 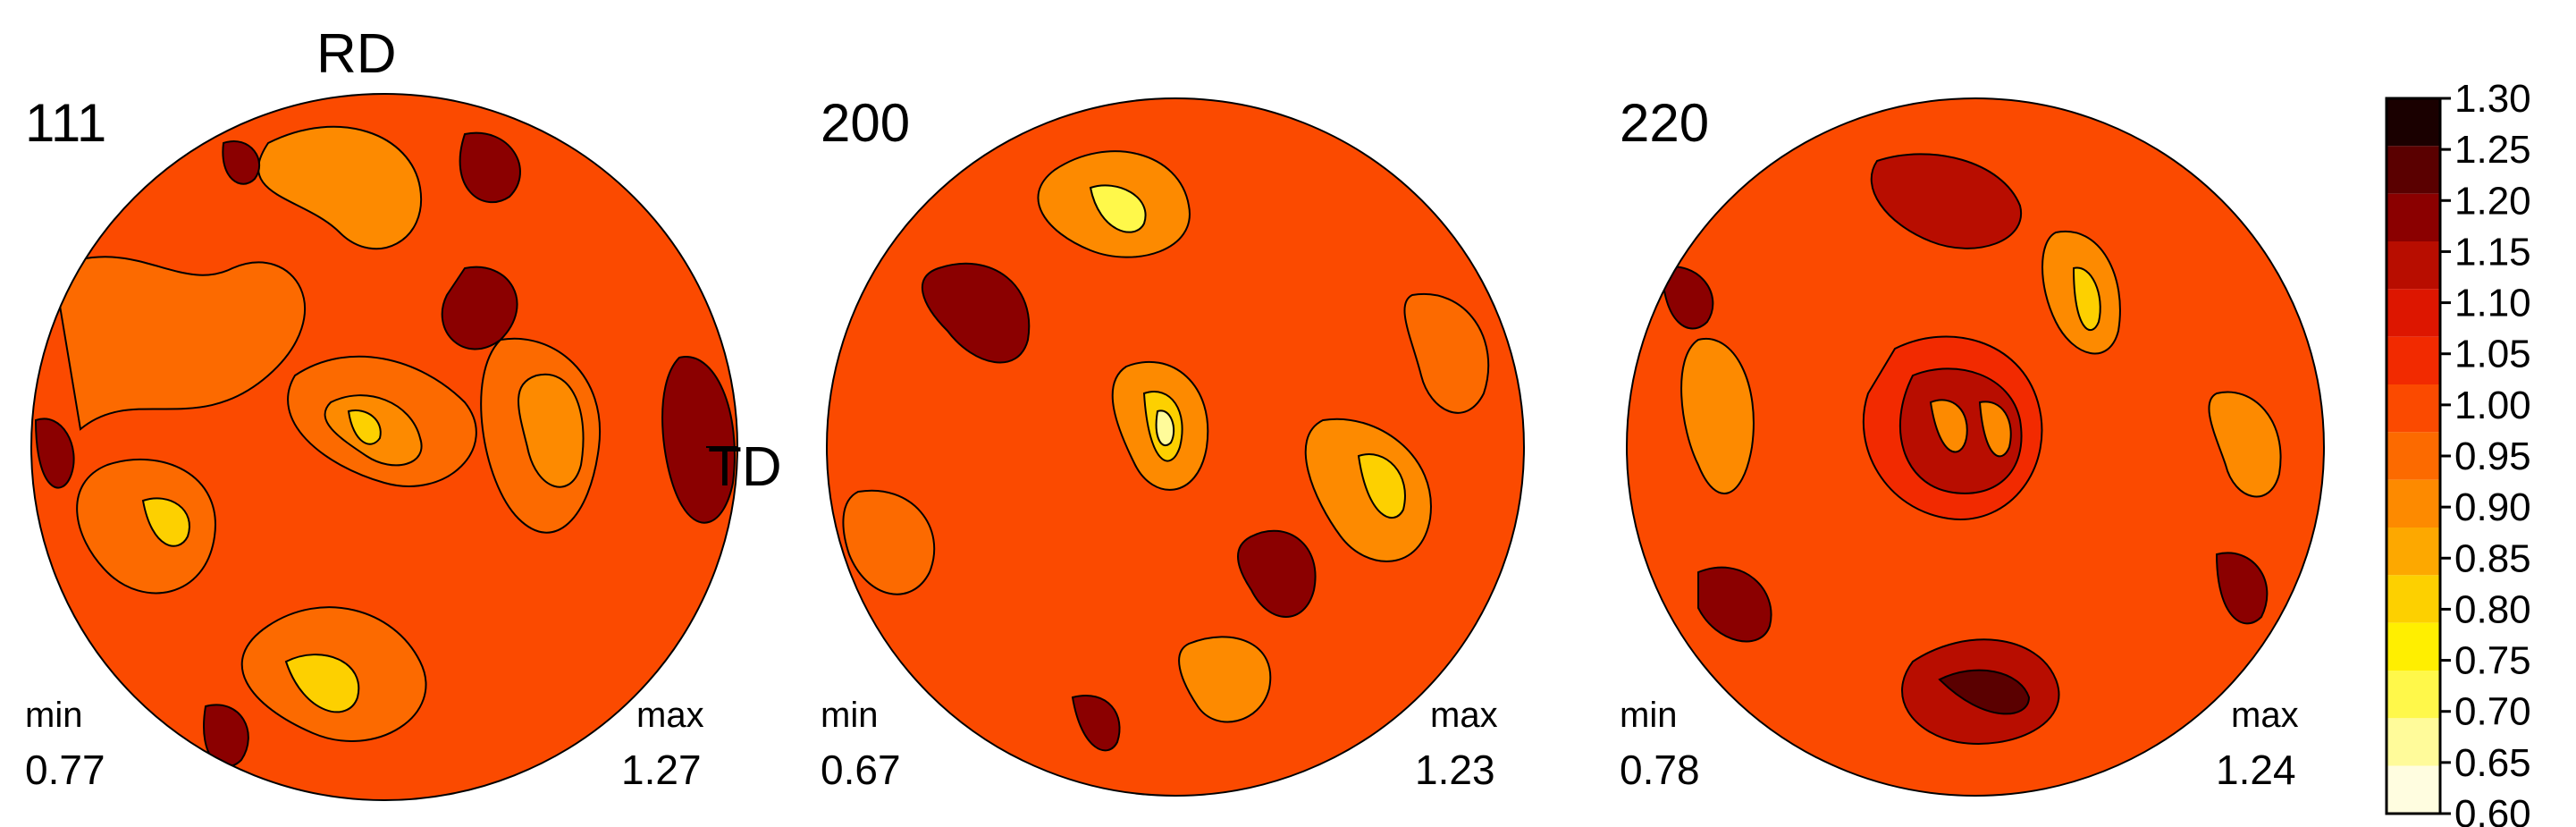 I want to click on pole-figure-label-200: 200, so click(x=866, y=123).